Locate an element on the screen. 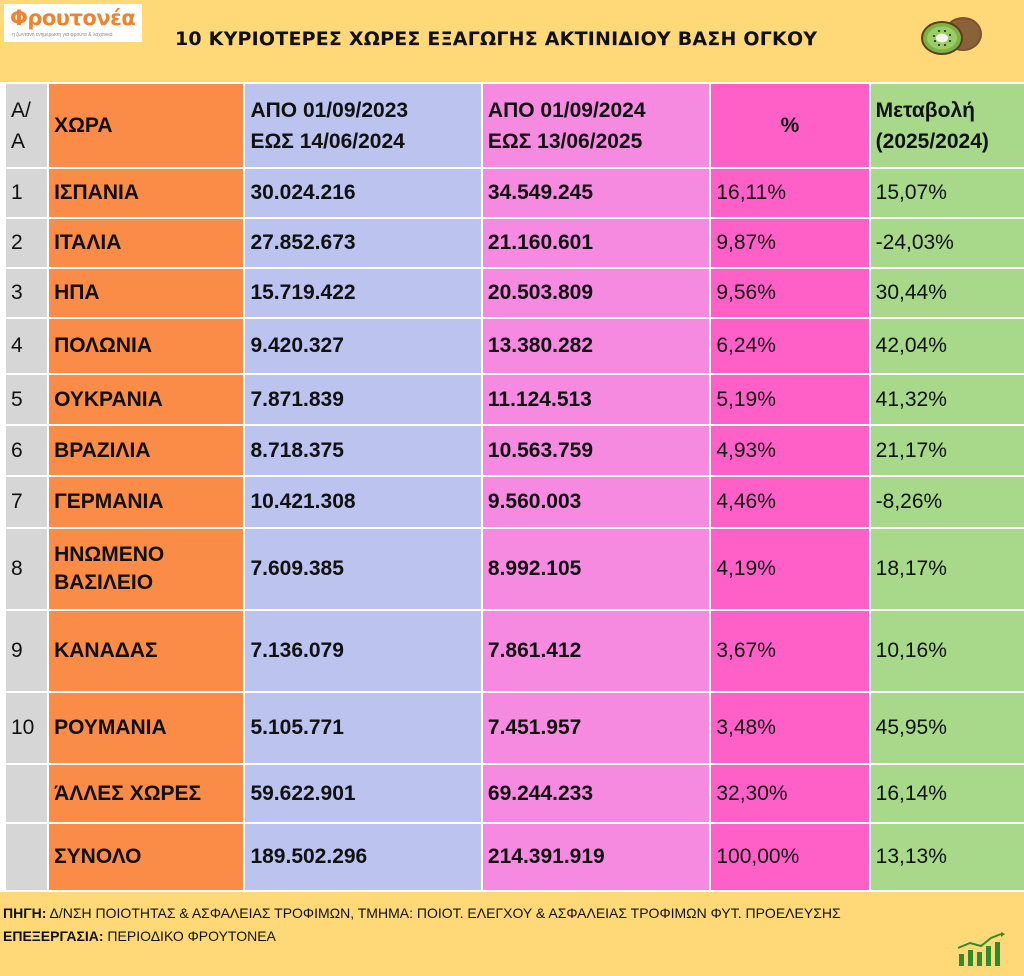 The width and height of the screenshot is (1024, 976). row-volume-2024: 8.718.375 is located at coordinates (363, 450).